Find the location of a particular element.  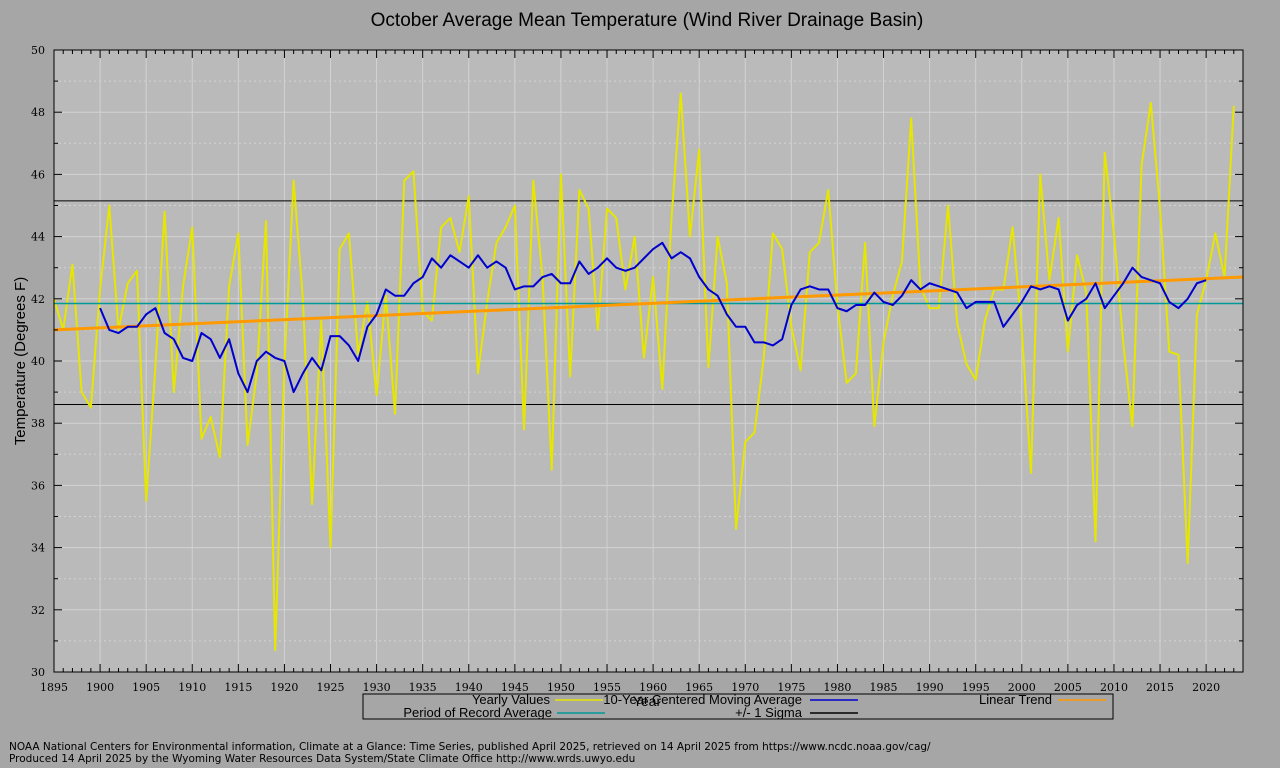

y-tick-label: 30 is located at coordinates (38, 672).